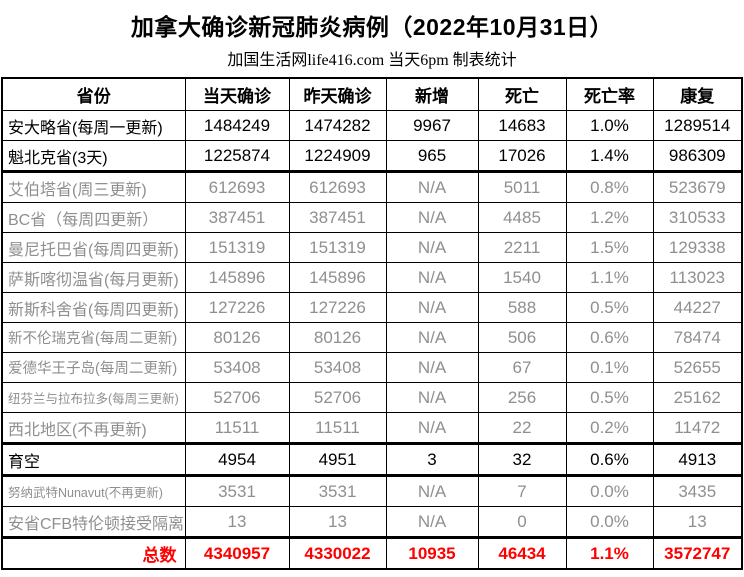 Image resolution: width=744 pixels, height=577 pixels. Describe the element at coordinates (237, 553) in the screenshot. I see `total-today-confirmed: 4340957` at that location.